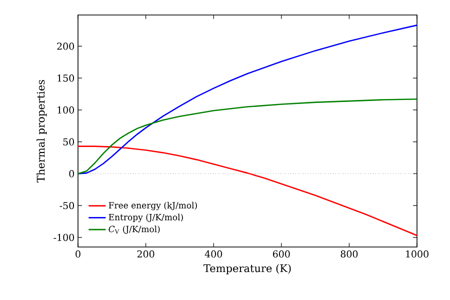  Describe the element at coordinates (134, 230) in the screenshot. I see `legend-label: C$_{V}$ (J/K/mol)` at that location.